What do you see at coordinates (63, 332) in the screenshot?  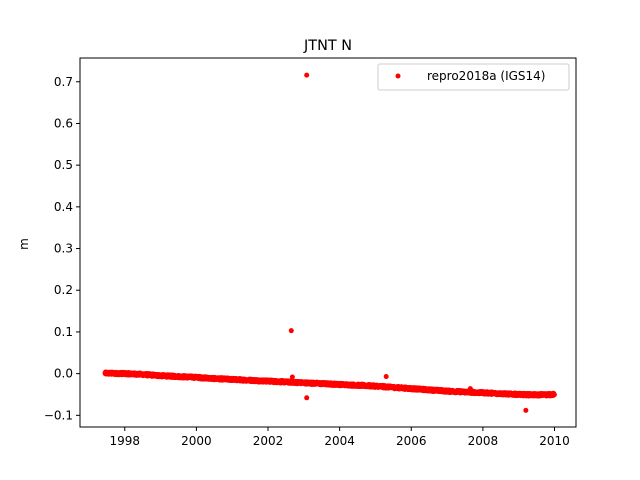 I see `y-tick-label: 0.1` at bounding box center [63, 332].